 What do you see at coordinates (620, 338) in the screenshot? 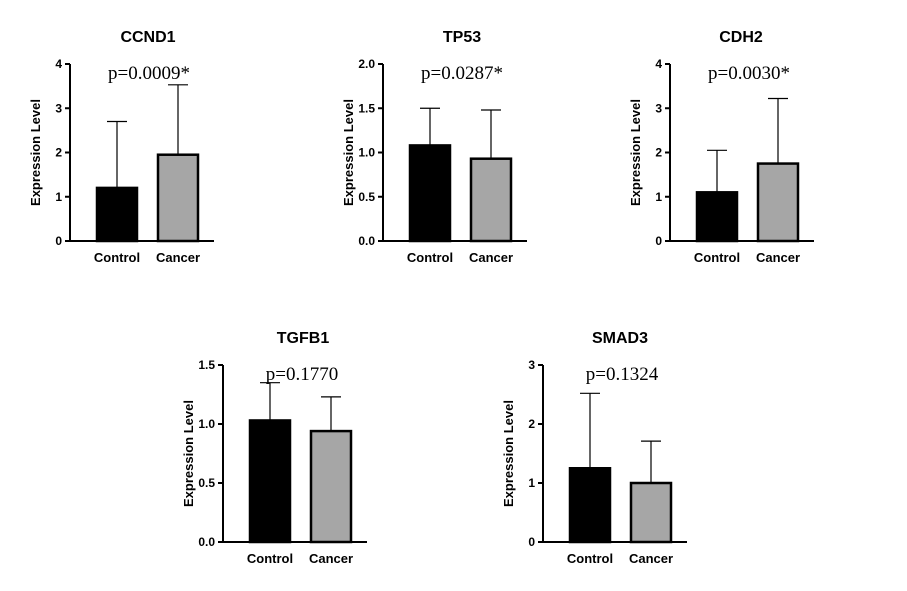
I see `chart-title: SMAD3` at bounding box center [620, 338].